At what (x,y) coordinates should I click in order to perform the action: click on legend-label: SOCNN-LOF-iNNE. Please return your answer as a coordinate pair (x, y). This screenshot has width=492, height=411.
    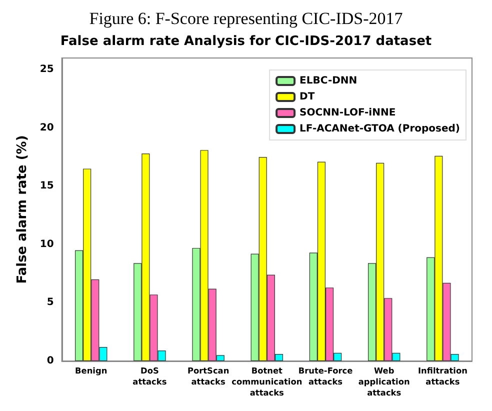
    Looking at the image, I should click on (348, 113).